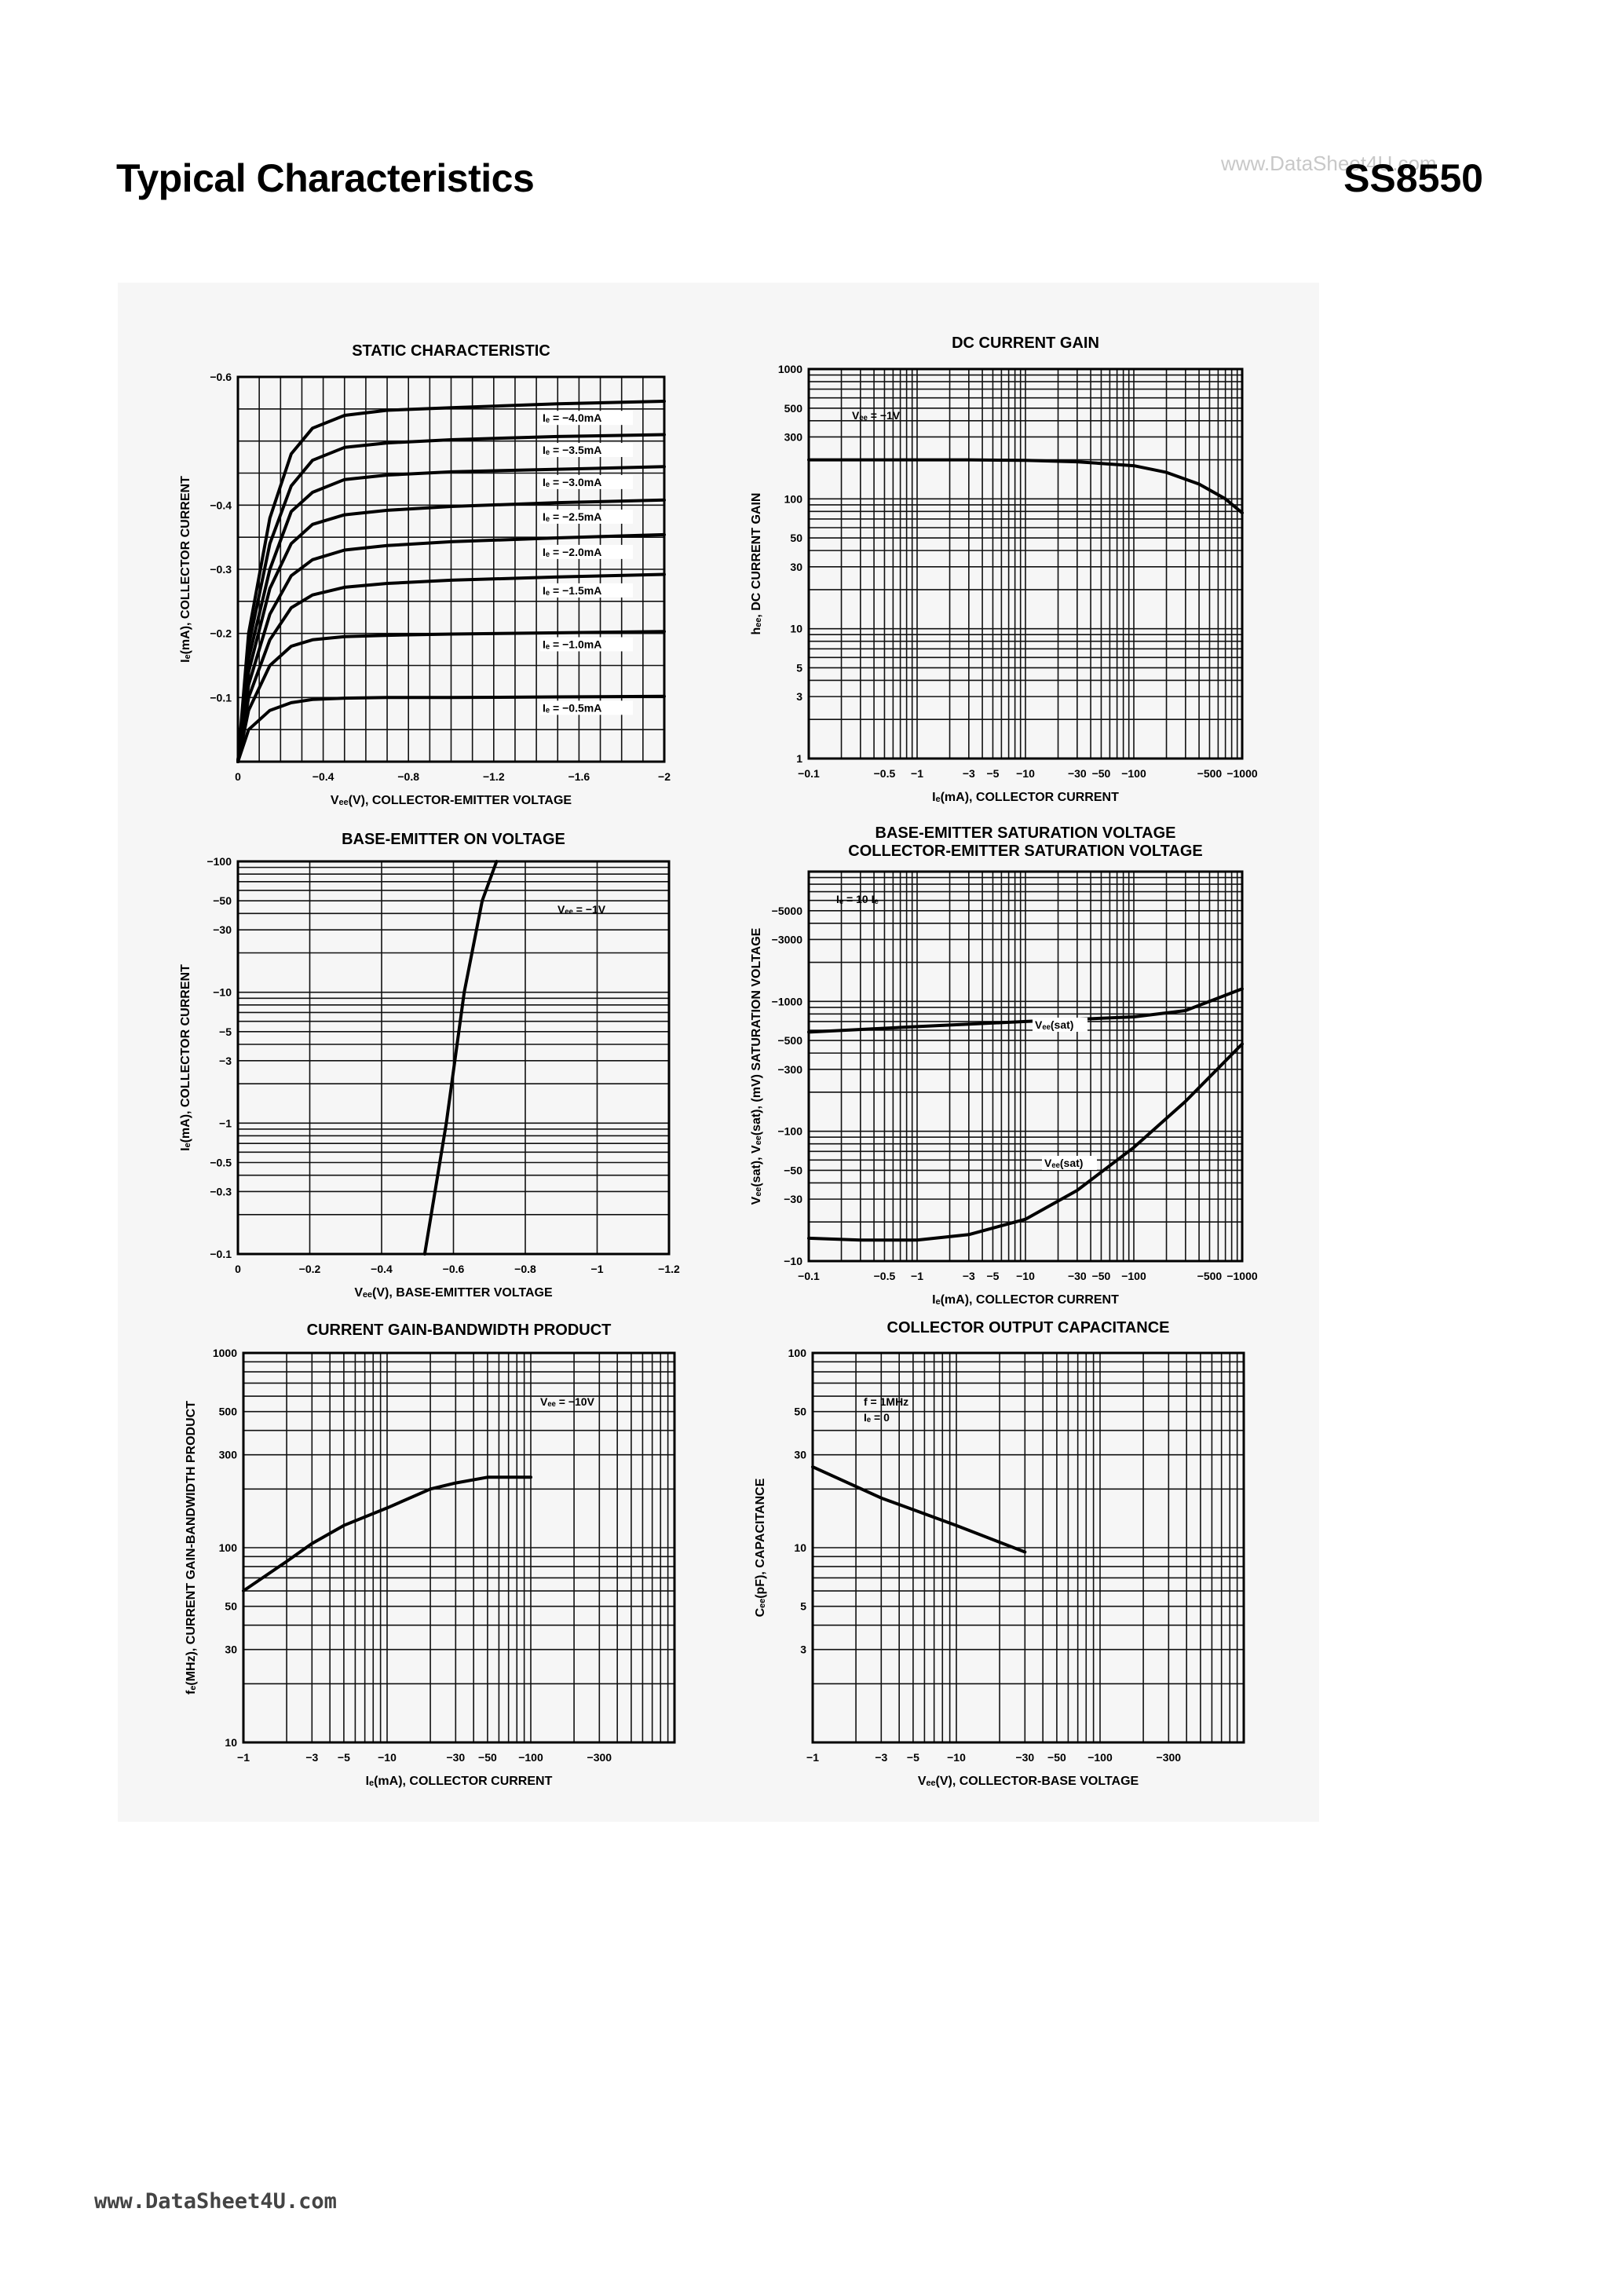 The height and width of the screenshot is (2296, 1623). What do you see at coordinates (599, 1758) in the screenshot?
I see `x-tick-label: −300` at bounding box center [599, 1758].